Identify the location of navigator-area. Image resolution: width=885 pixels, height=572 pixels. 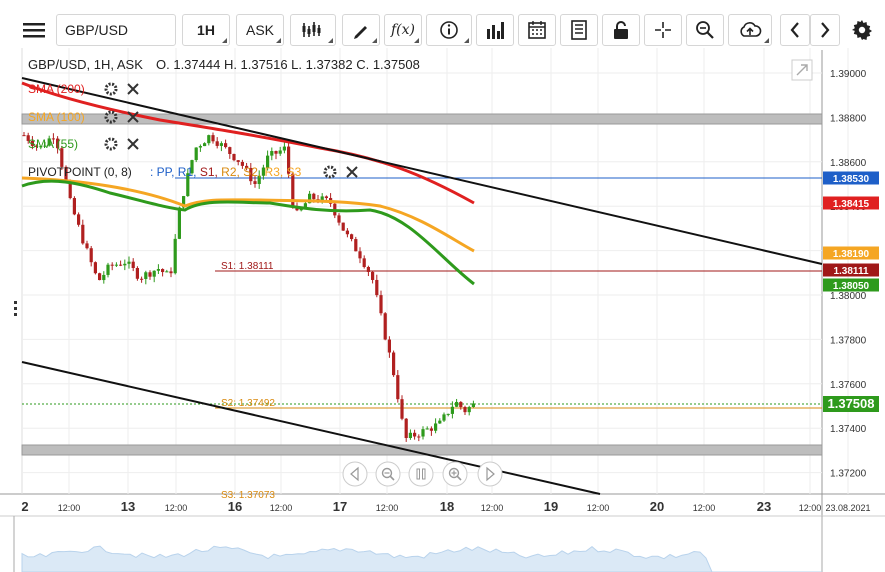
(421, 558).